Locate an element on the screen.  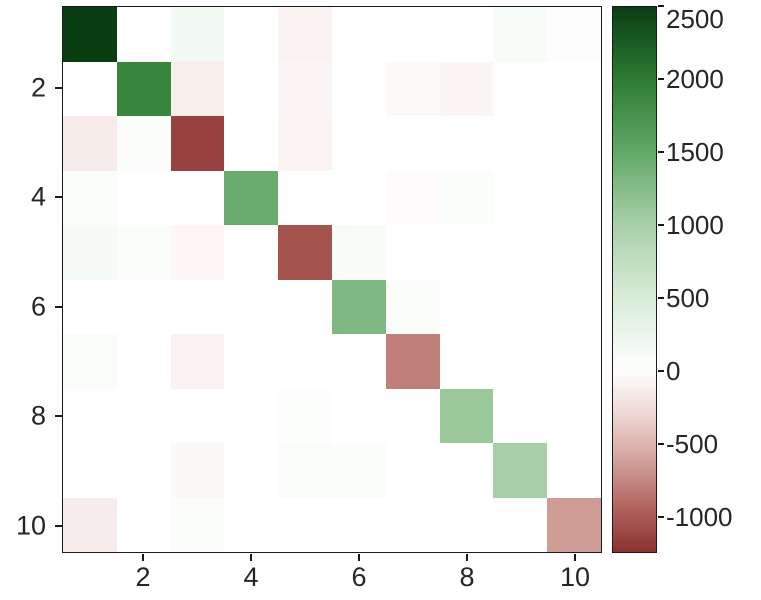
colorbar is located at coordinates (634, 279).